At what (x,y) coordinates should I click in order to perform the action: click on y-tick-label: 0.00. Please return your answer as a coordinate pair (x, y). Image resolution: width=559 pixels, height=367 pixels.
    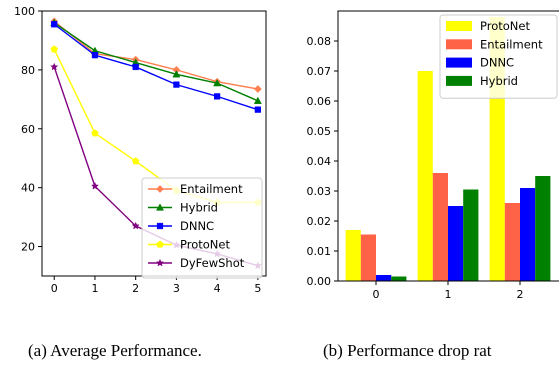
    Looking at the image, I should click on (319, 281).